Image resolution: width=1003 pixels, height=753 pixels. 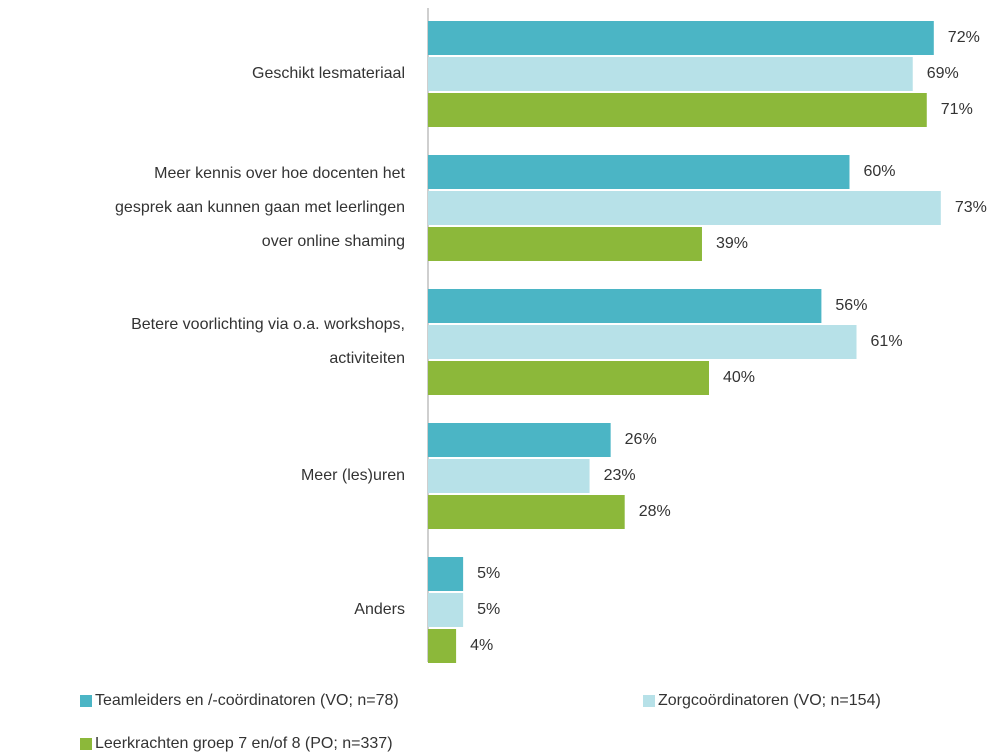 I want to click on value-label: 69%, so click(x=943, y=73).